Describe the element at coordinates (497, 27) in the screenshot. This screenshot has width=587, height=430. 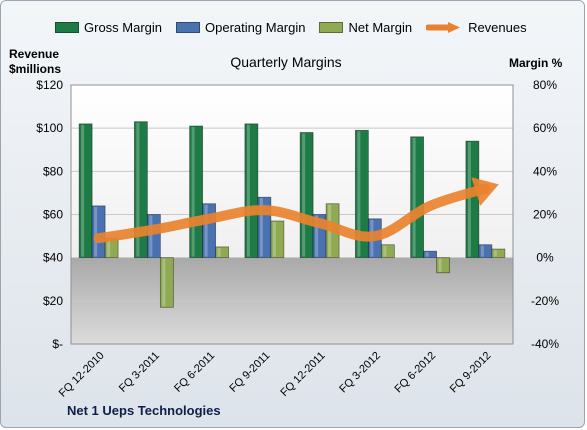
I see `legend-label-revenues: Revenues` at that location.